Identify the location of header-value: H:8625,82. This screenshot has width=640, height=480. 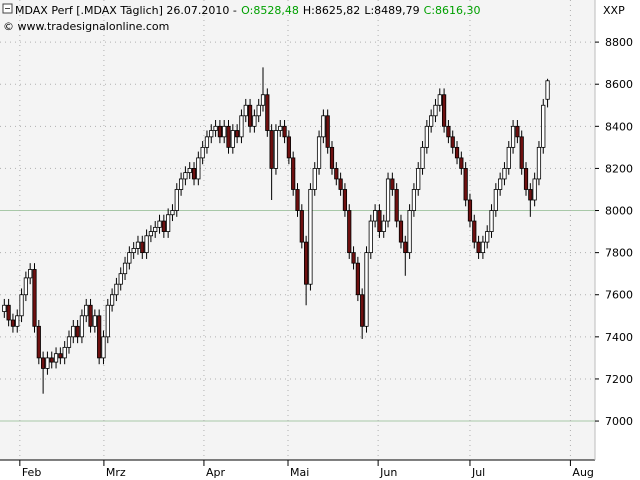
(331, 10).